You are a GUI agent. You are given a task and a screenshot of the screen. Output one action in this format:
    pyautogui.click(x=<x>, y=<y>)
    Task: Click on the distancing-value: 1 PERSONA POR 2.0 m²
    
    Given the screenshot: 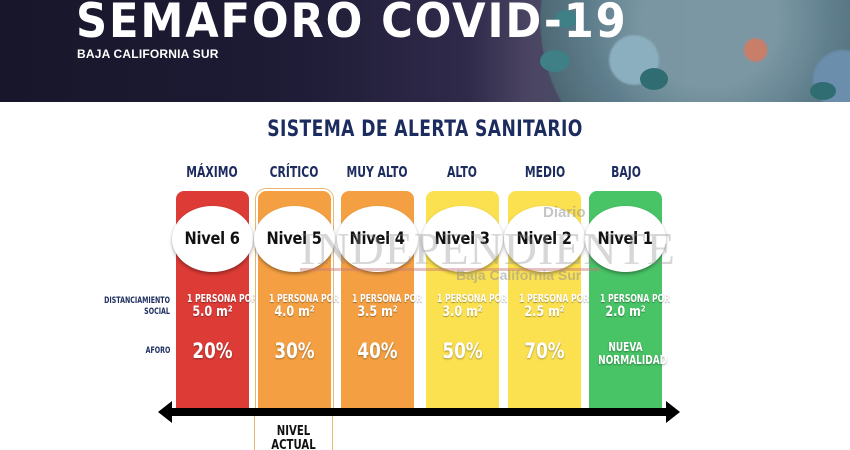 What is the action you would take?
    pyautogui.click(x=635, y=306)
    